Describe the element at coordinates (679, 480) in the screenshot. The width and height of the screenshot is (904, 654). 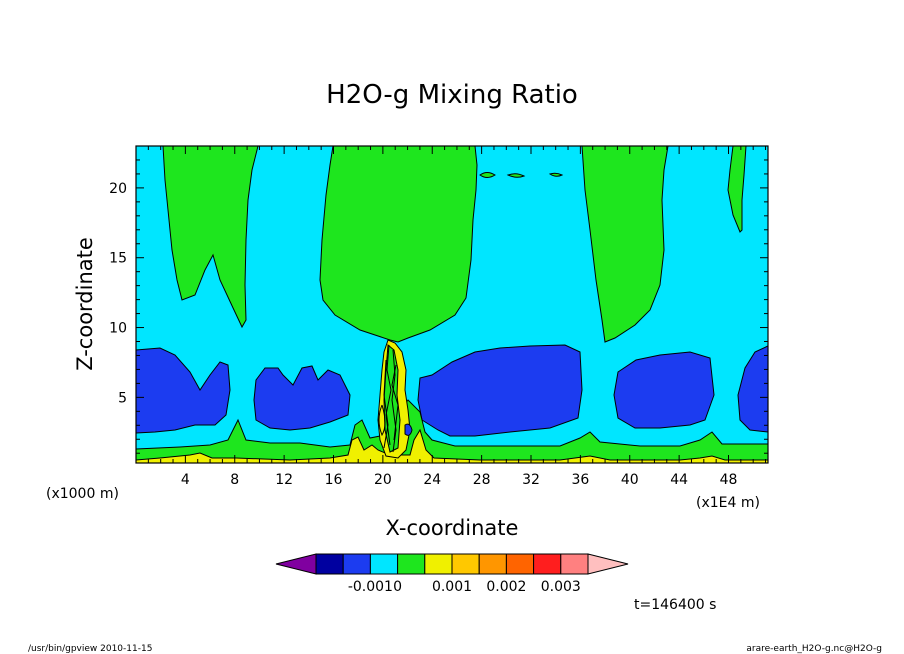
I see `x-tick-label: 44` at that location.